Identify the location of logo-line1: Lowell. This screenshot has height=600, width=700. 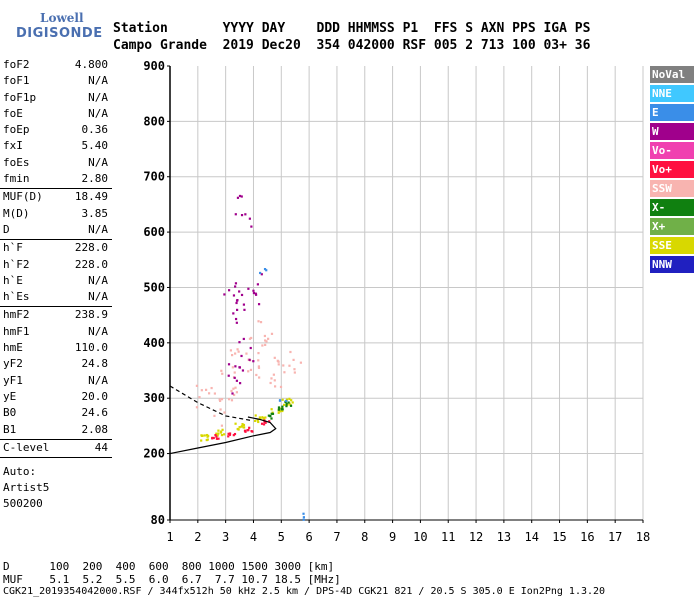
(62, 18).